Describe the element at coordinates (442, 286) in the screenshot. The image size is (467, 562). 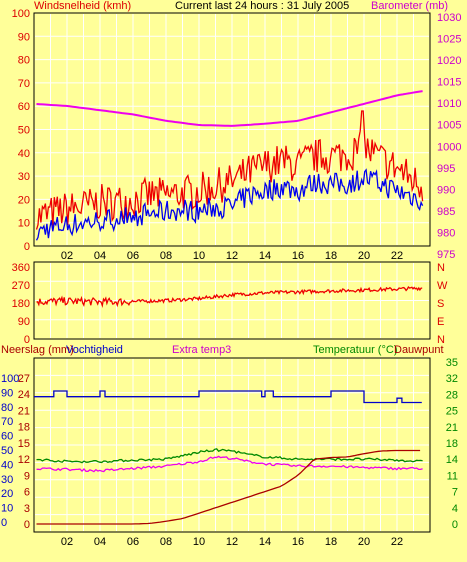
I see `panel2-y-right-tick: W` at that location.